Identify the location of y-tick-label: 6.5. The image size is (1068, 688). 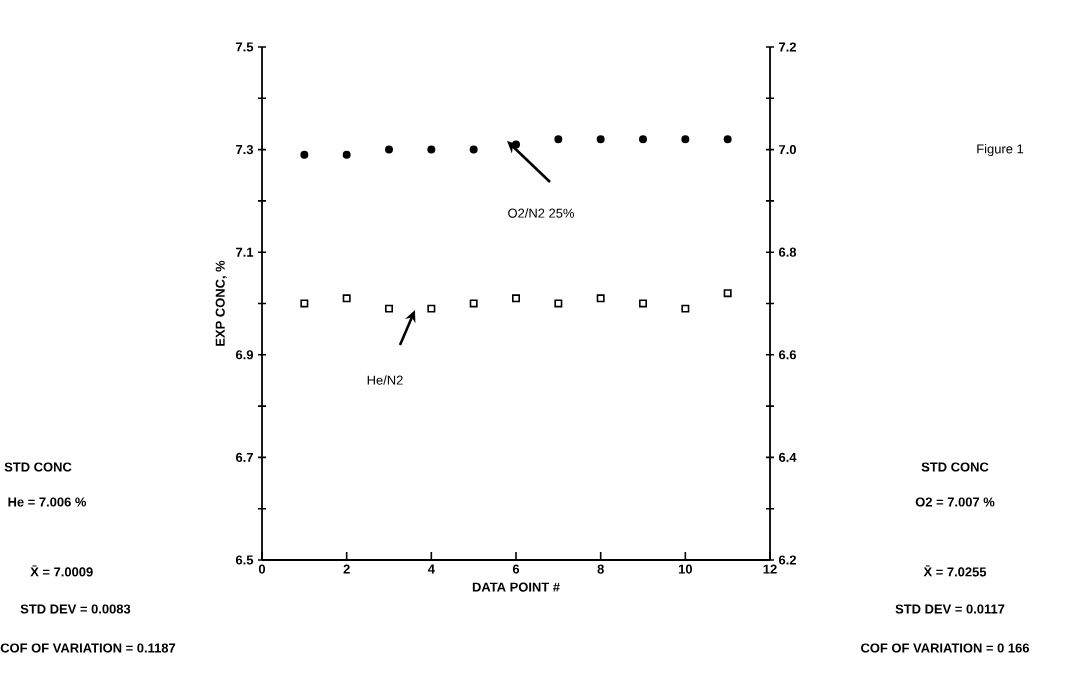
(244, 560).